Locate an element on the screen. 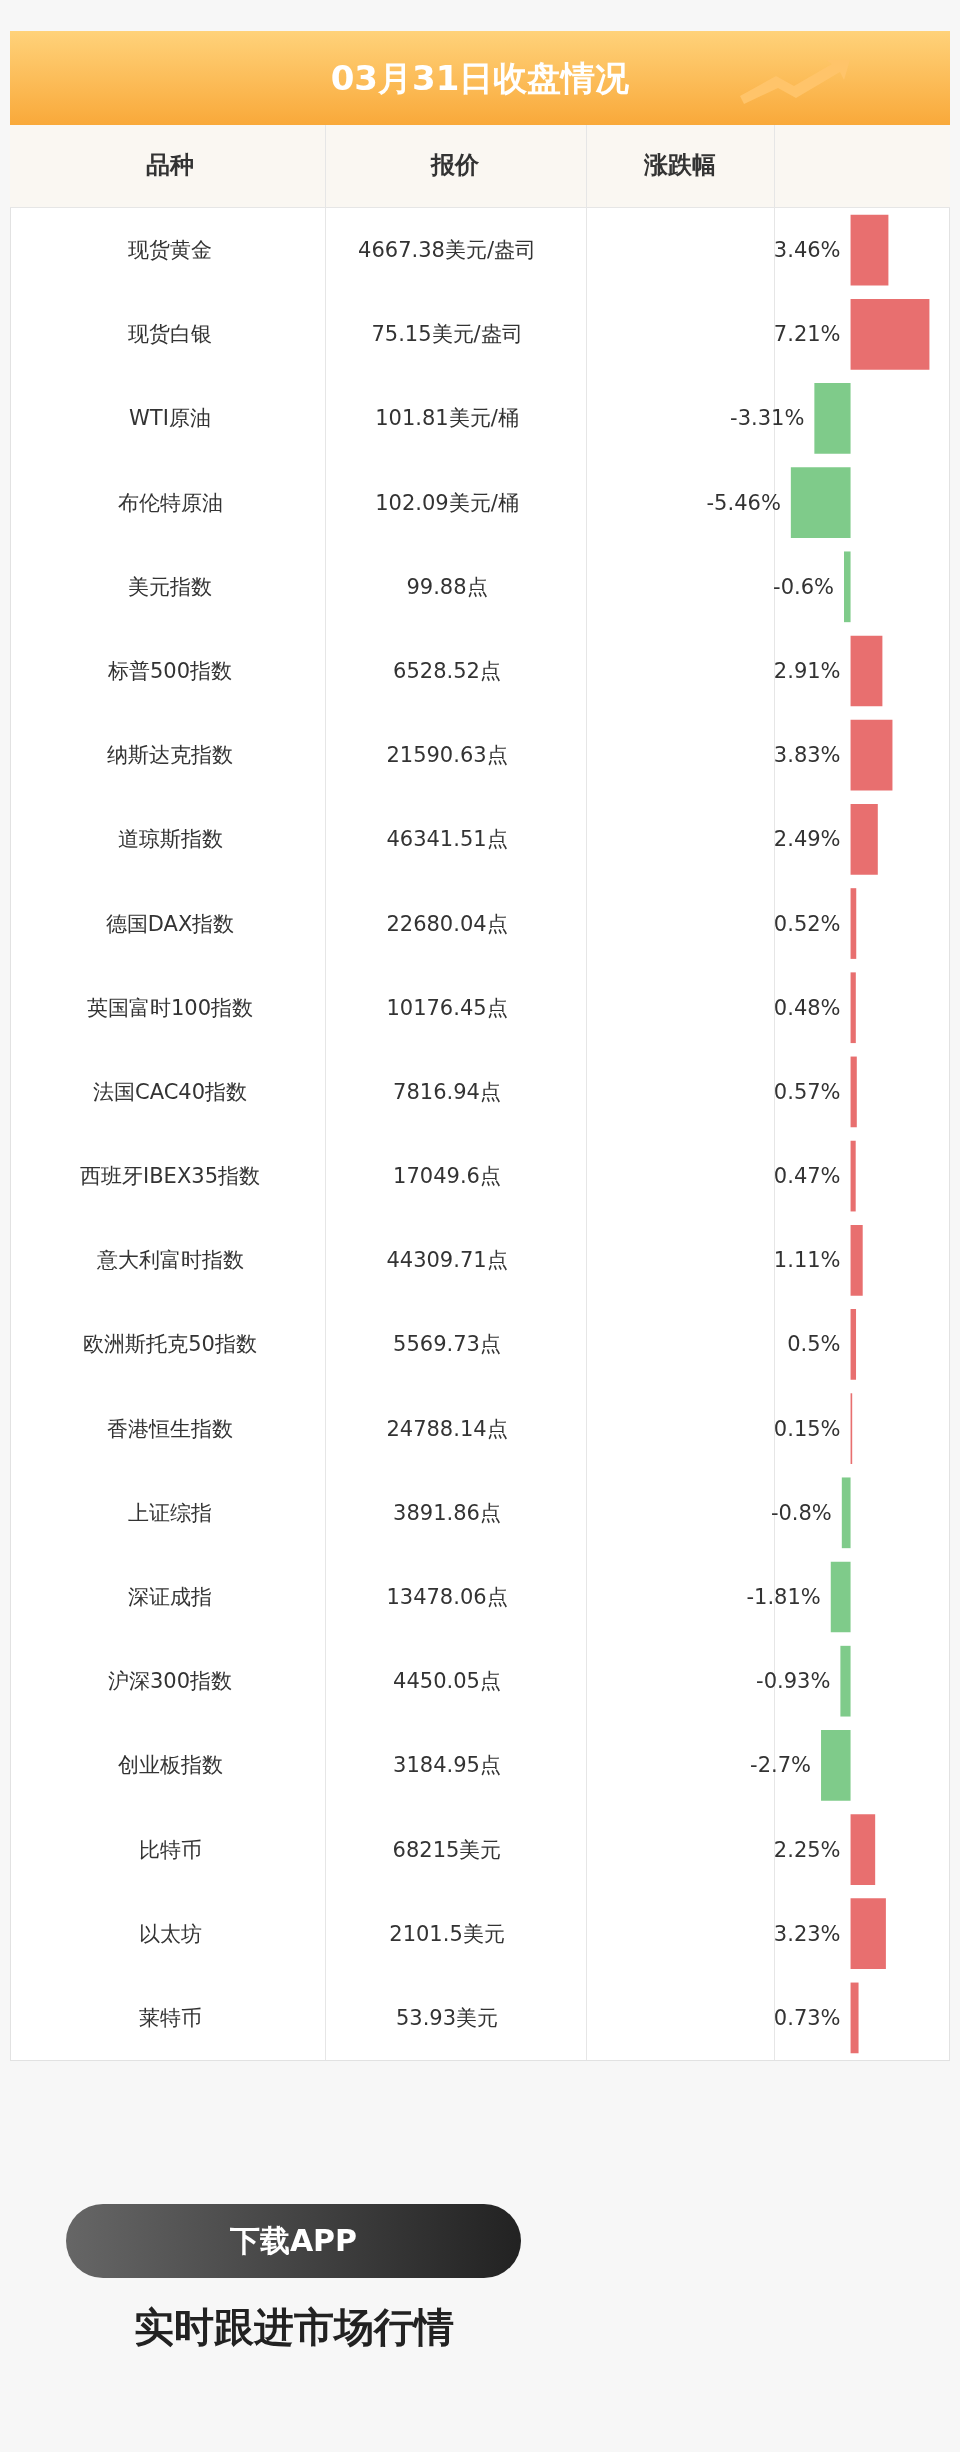 The height and width of the screenshot is (2452, 960). y-tick-label: 香港恒生指数 is located at coordinates (170, 1428).